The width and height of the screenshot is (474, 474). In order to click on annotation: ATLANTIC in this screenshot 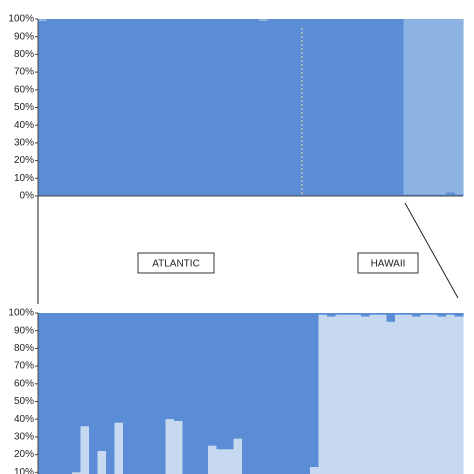, I will do `click(176, 264)`.